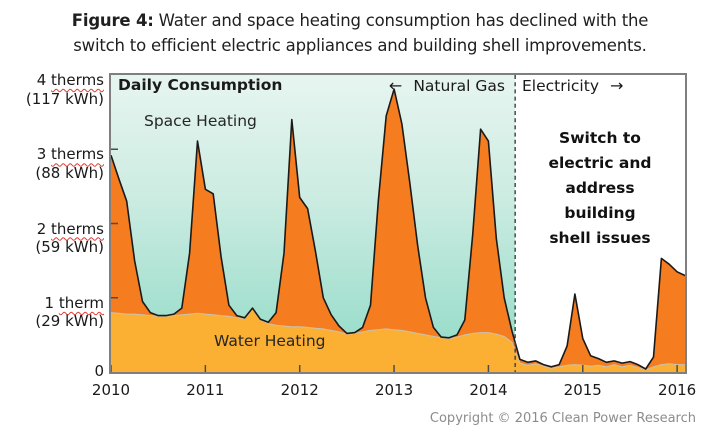 Image resolution: width=720 pixels, height=441 pixels. Describe the element at coordinates (677, 390) in the screenshot. I see `x-axis-label-2016: 2016` at that location.